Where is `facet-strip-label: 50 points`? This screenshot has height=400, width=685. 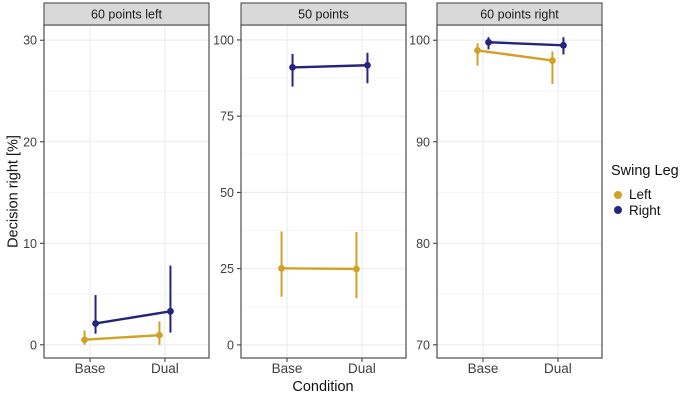
facet-strip-label: 50 points is located at coordinates (323, 15).